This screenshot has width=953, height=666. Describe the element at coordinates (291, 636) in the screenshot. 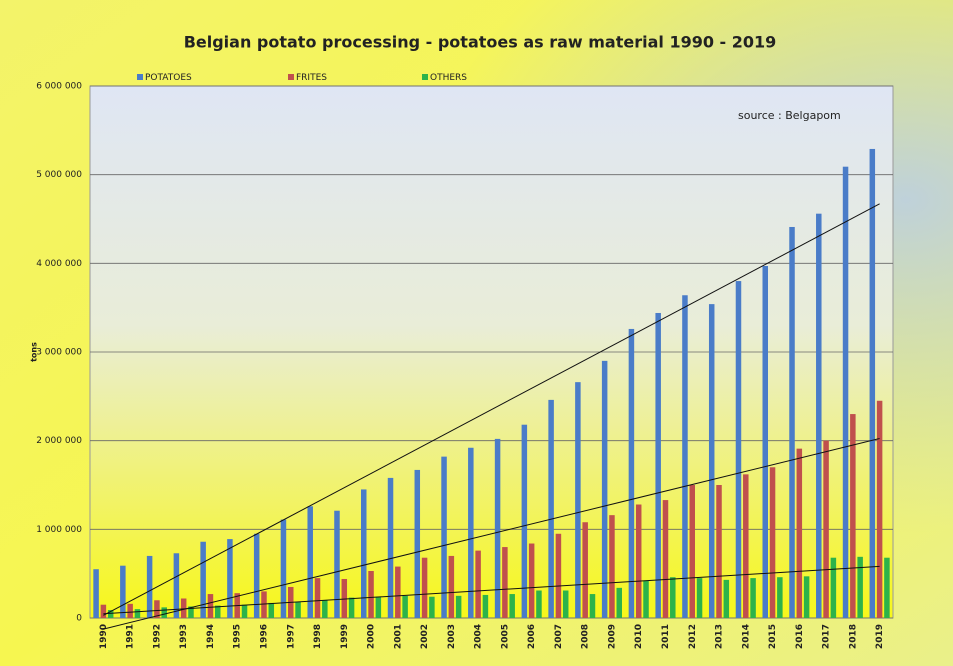

I see `x-tick-label: 1997` at that location.